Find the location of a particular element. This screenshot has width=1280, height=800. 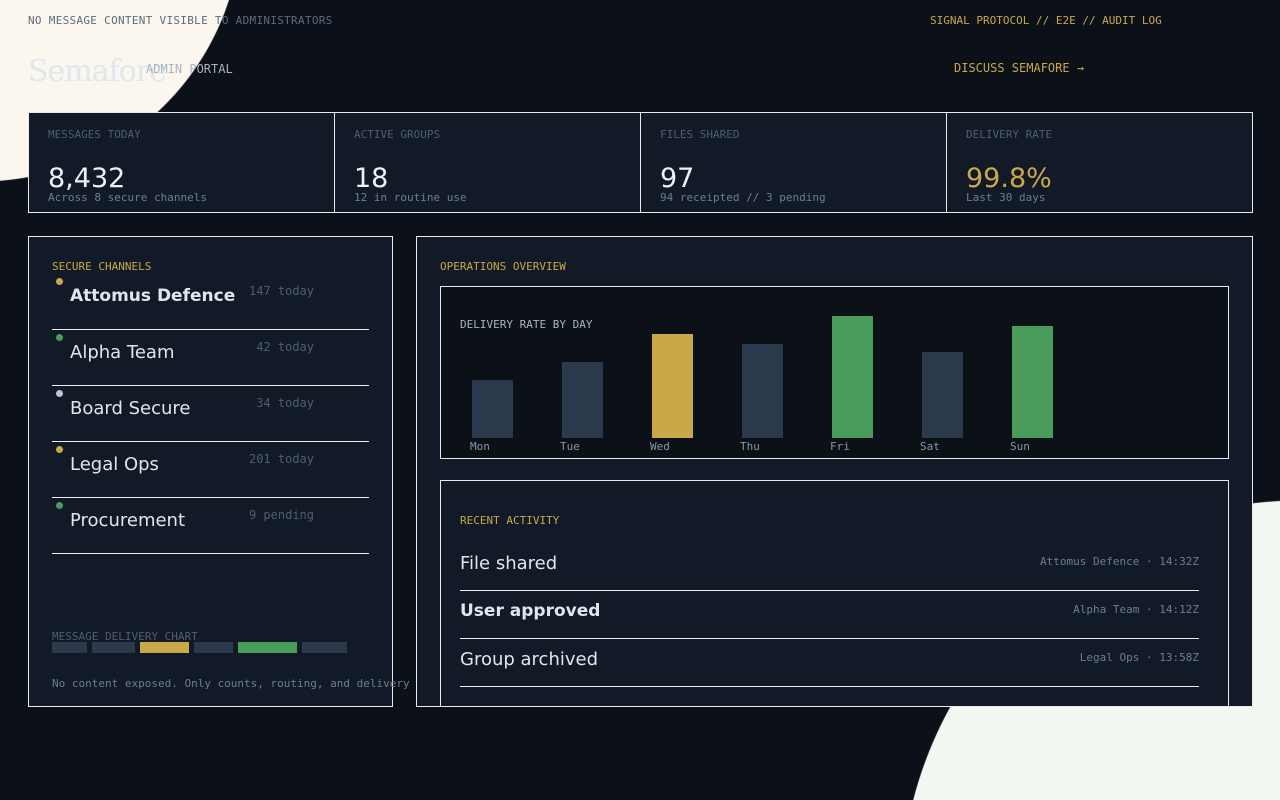

chart-title: DELIVERY RATE BY DAY is located at coordinates (526, 324).